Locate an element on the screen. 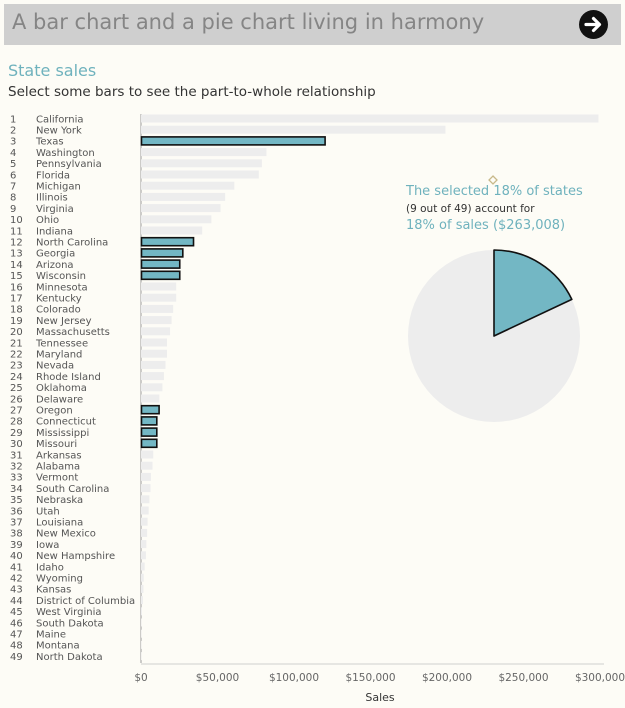  state-label: Minnesota is located at coordinates (62, 287).